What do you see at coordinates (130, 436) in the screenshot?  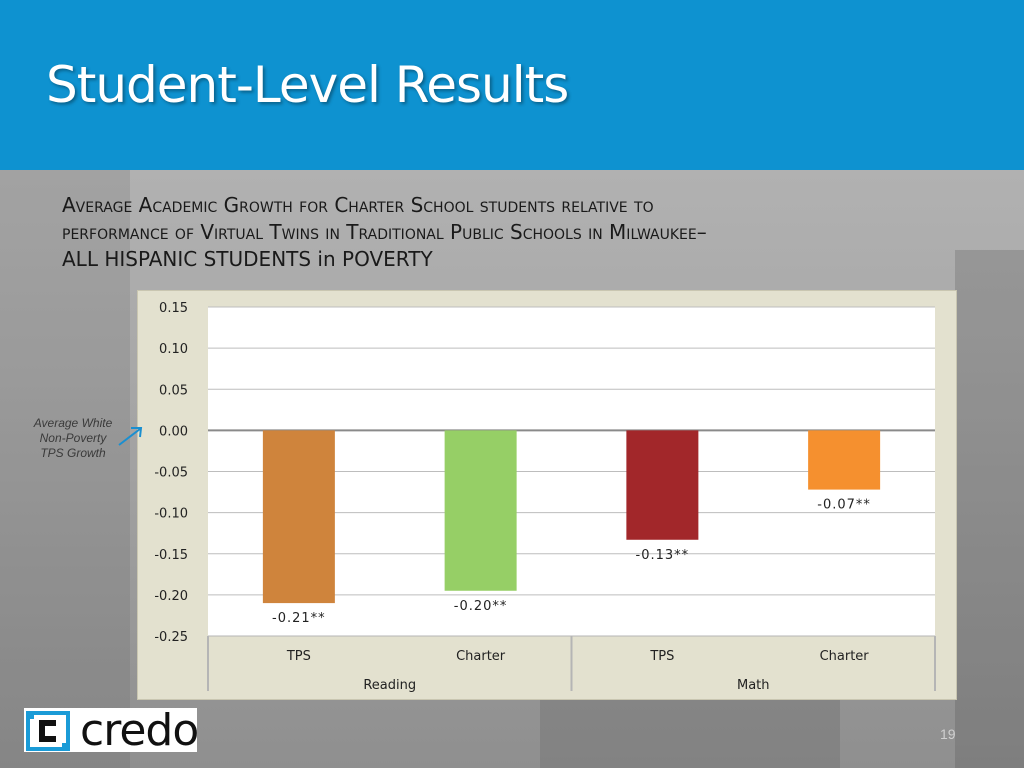 I see `annotation-arrow-icon` at bounding box center [130, 436].